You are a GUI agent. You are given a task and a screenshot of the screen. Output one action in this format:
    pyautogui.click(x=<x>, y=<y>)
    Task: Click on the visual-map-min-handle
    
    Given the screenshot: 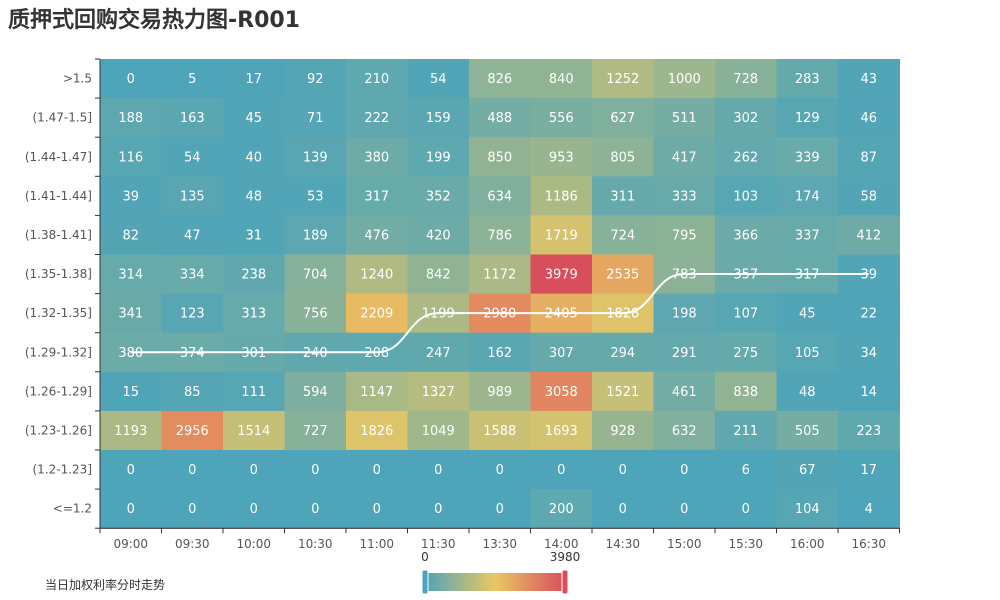 What is the action you would take?
    pyautogui.click(x=425, y=582)
    